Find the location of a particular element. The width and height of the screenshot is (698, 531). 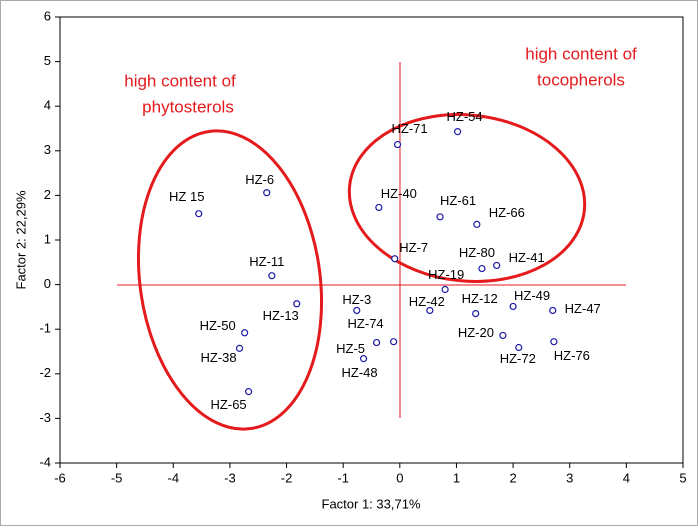

point-label: HZ-41 is located at coordinates (527, 257).